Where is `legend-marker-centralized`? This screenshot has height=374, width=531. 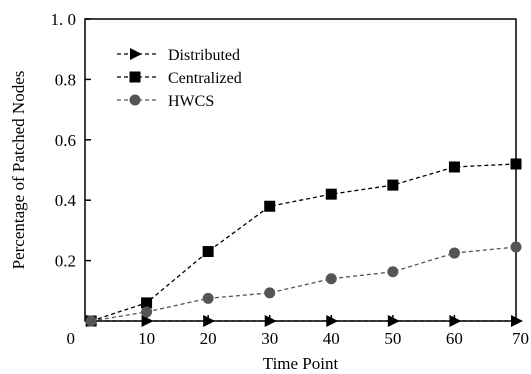 legend-marker-centralized is located at coordinates (135, 77).